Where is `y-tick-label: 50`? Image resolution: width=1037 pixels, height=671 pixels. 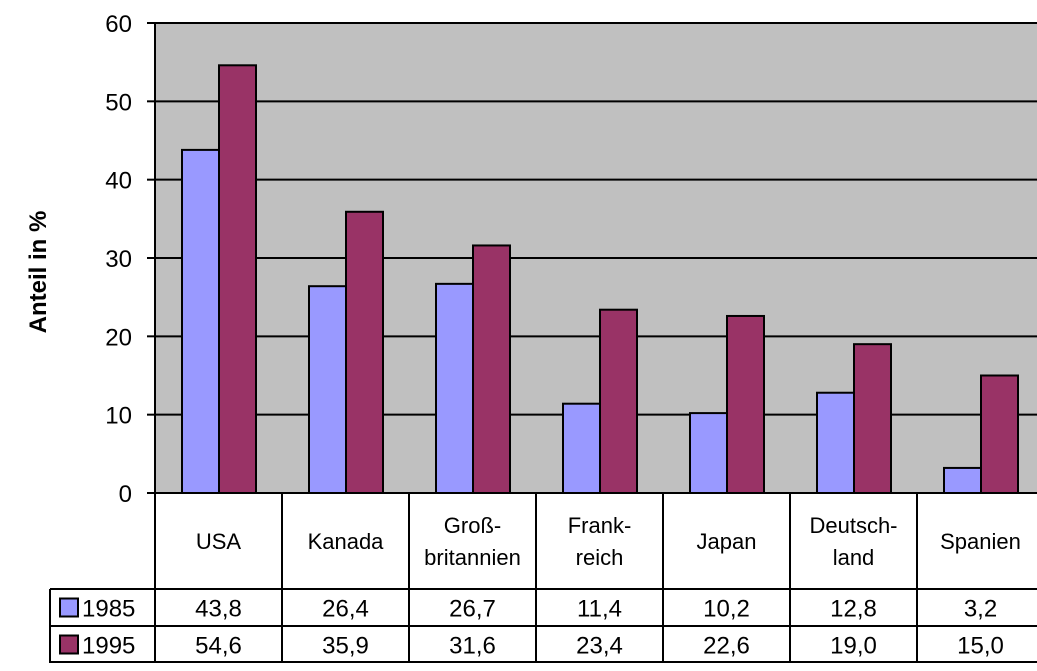 y-tick-label: 50 is located at coordinates (118, 102).